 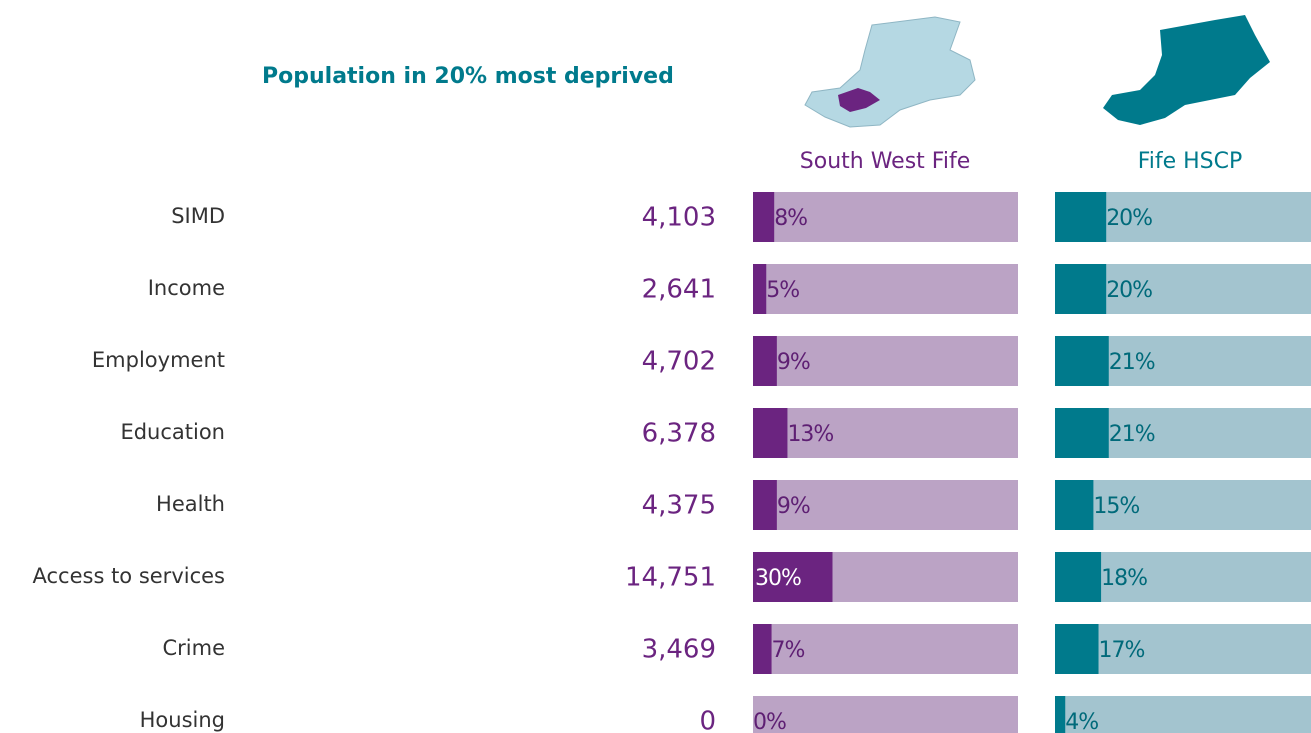 I want to click on map-fife-hscp, so click(x=1186, y=70).